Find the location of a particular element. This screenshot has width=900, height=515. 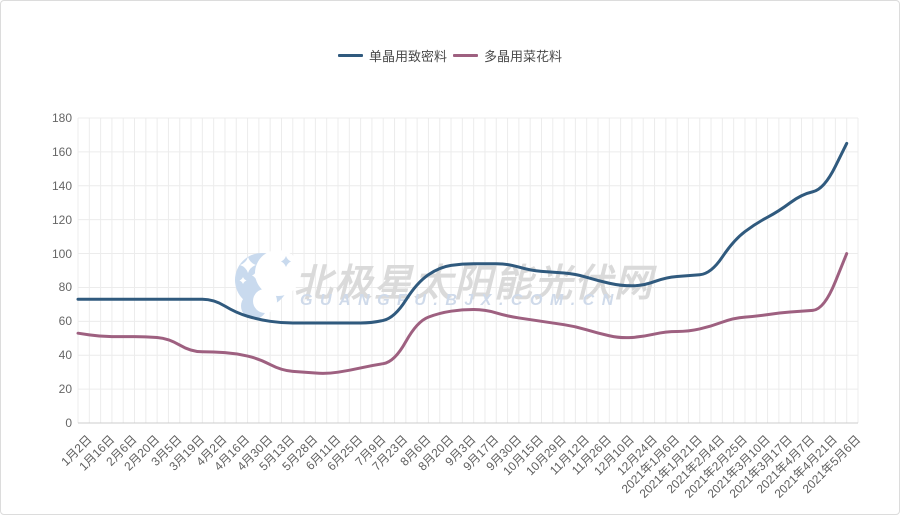

legend-item: 单晶用致密料 is located at coordinates (392, 55).